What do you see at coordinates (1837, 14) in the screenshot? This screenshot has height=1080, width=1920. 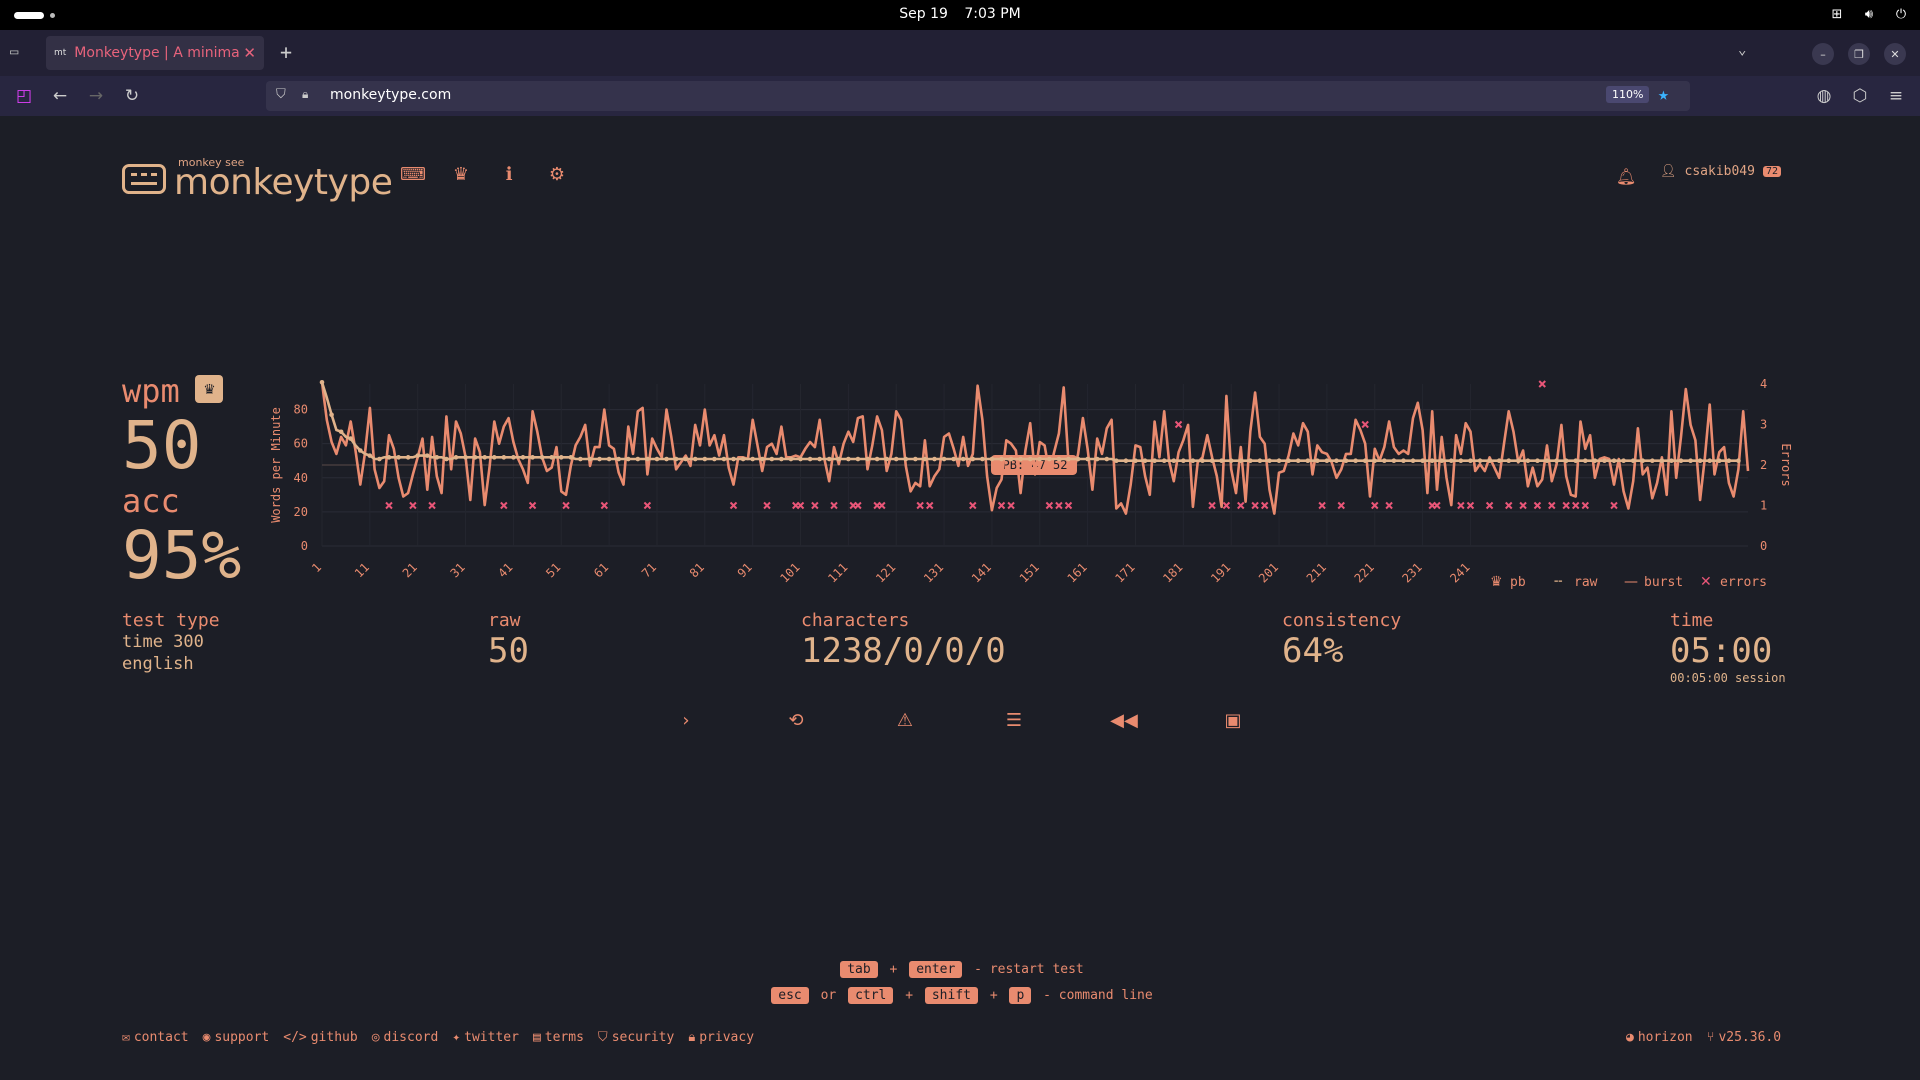 I see `network-icon: ⊞` at bounding box center [1837, 14].